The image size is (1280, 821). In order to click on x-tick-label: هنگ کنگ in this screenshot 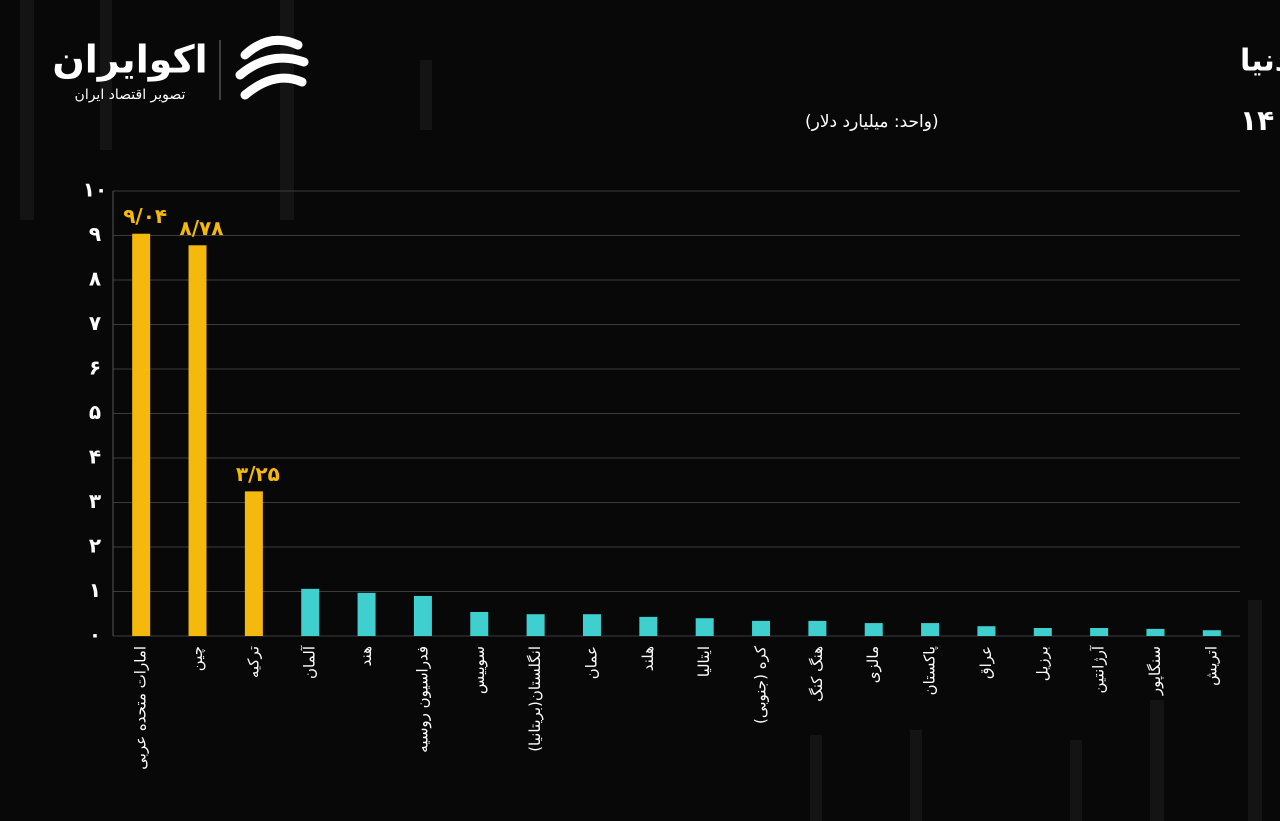, I will do `click(817, 674)`.